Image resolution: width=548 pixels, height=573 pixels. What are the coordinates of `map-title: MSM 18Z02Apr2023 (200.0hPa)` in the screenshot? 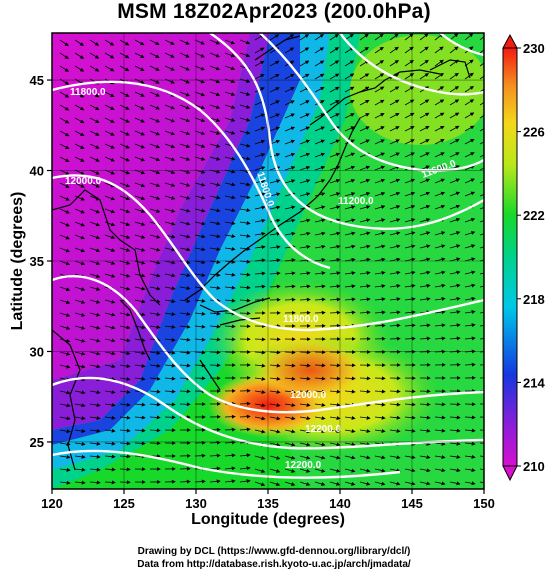 It's located at (274, 11).